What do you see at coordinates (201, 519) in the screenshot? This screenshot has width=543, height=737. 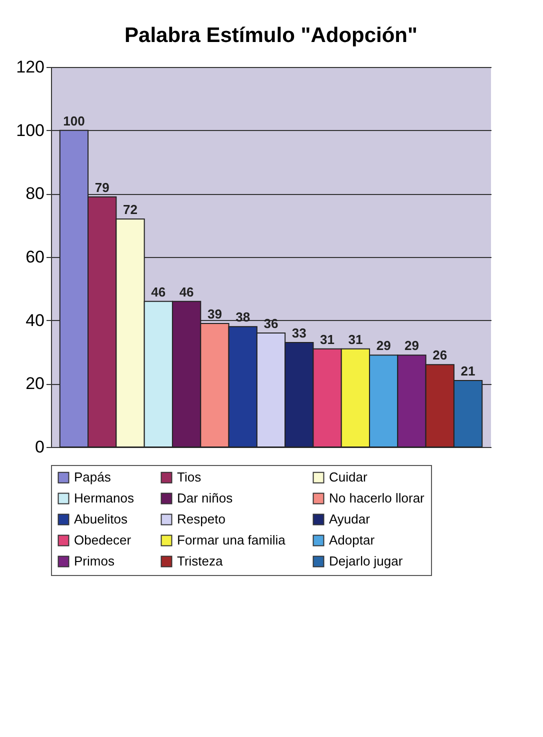 I see `legend-label: Respeto` at bounding box center [201, 519].